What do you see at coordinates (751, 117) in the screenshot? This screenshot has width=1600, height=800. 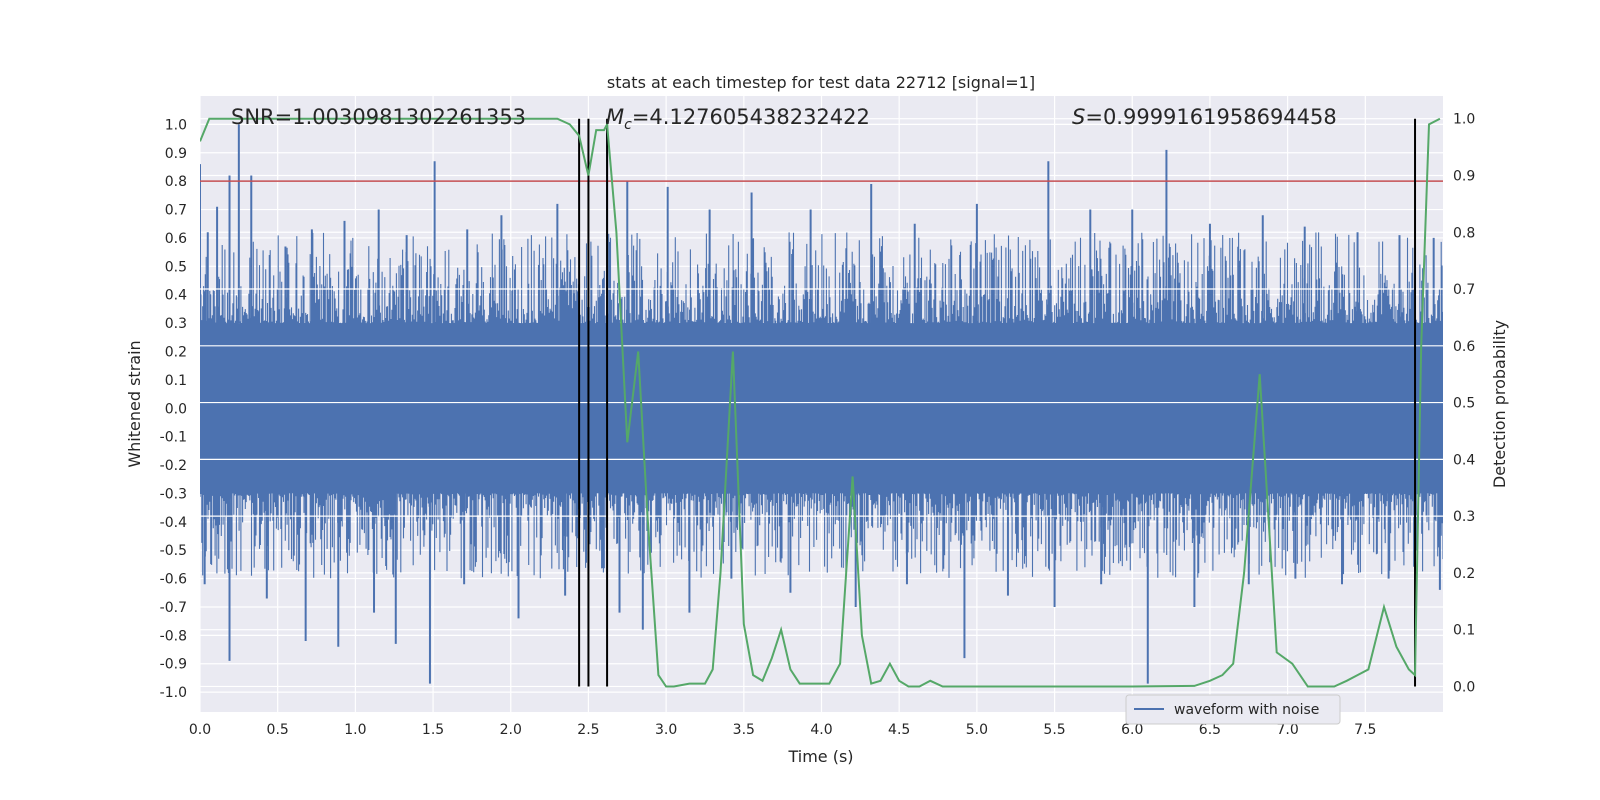 I see `chirp-mass-value: =4.127605438232422` at bounding box center [751, 117].